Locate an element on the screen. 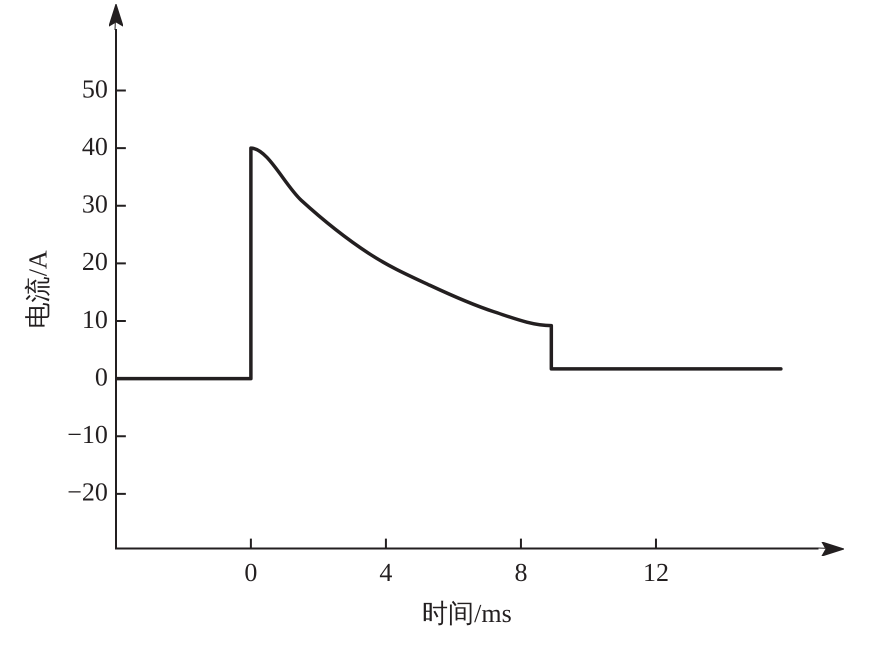  y-tick-label: 30 is located at coordinates (95, 204).